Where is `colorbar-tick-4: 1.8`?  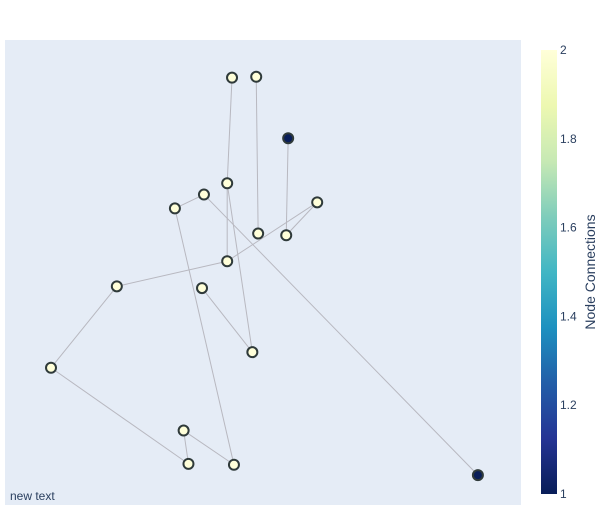
colorbar-tick-4: 1.8 is located at coordinates (568, 139).